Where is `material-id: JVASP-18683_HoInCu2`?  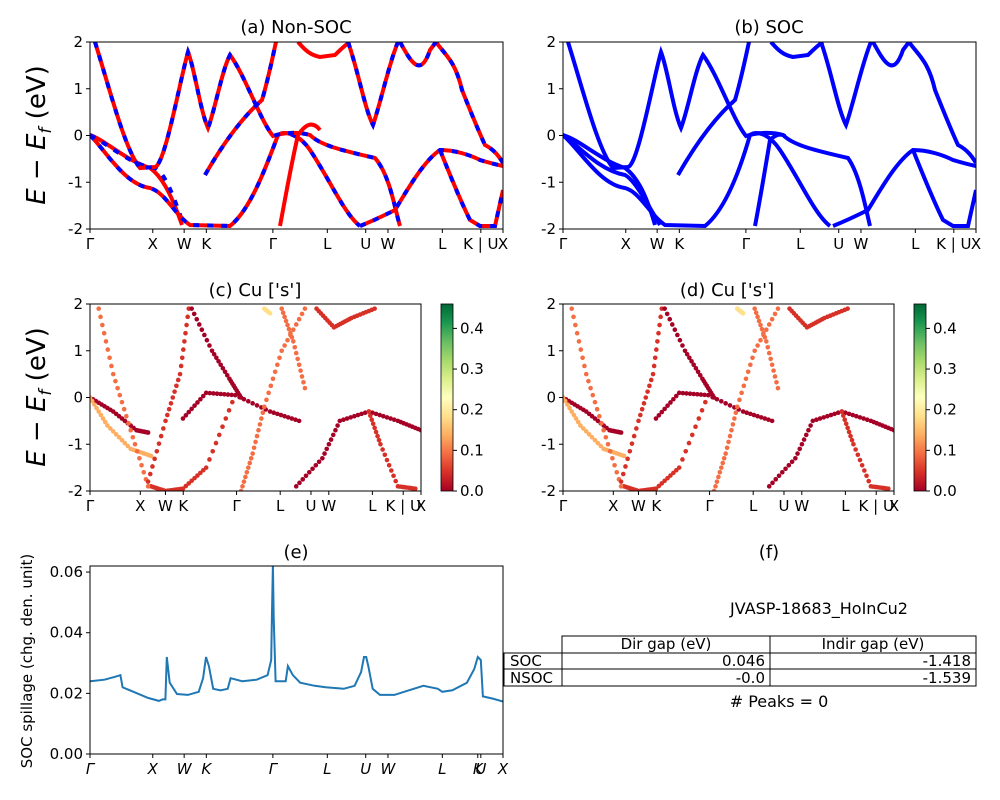 material-id: JVASP-18683_HoInCu2 is located at coordinates (818, 609).